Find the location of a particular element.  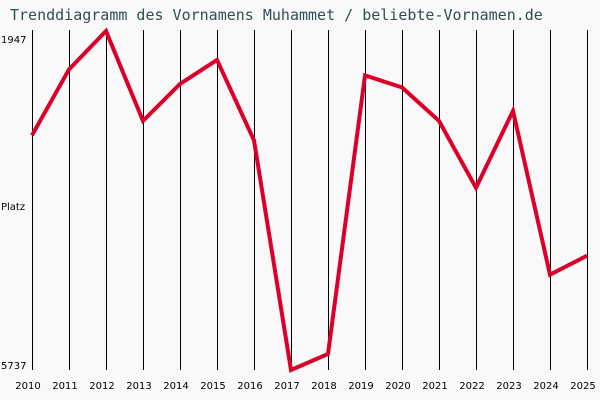

y-axis-bottom-label: 5737 is located at coordinates (14, 366).